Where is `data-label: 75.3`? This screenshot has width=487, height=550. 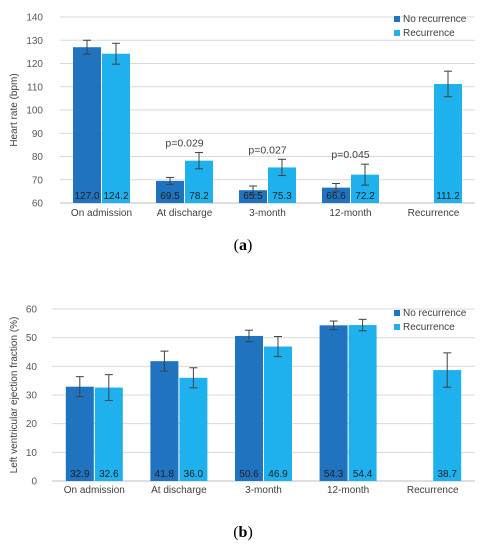 data-label: 75.3 is located at coordinates (282, 196).